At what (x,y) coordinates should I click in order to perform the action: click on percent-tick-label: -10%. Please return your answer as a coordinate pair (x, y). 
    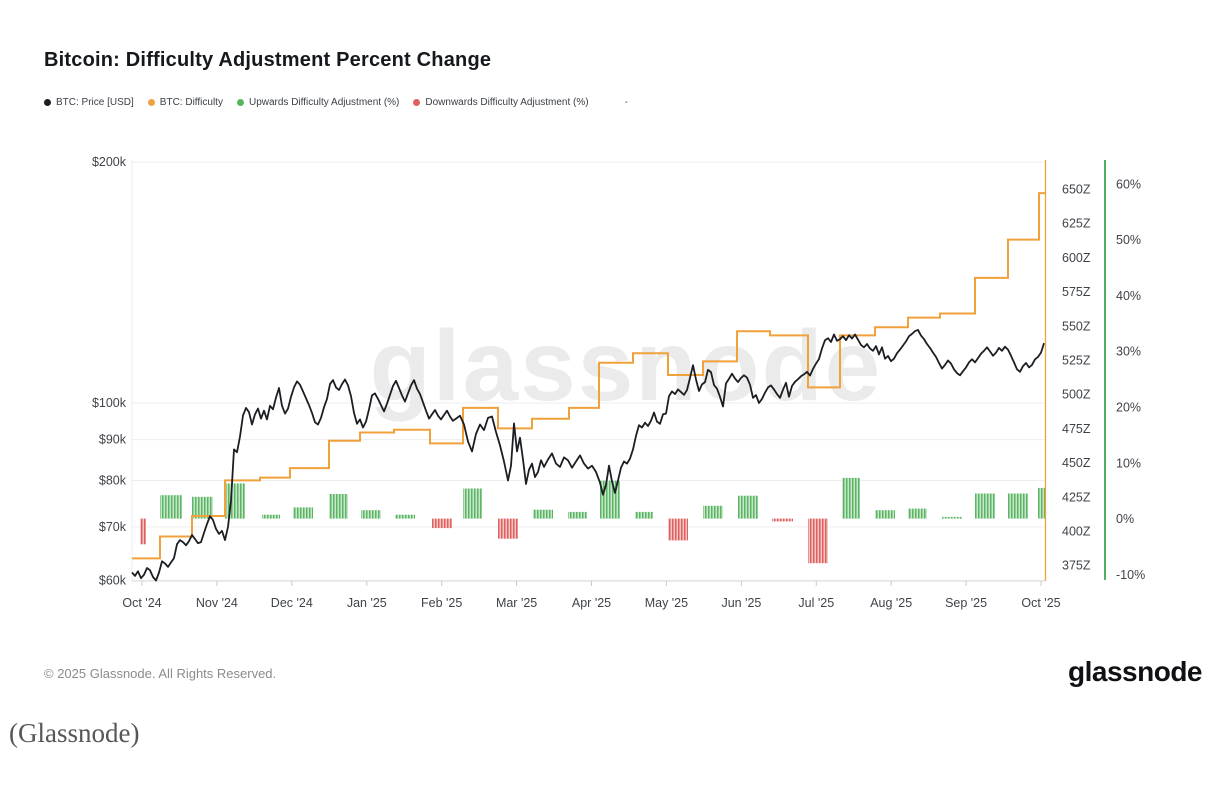
    Looking at the image, I should click on (1130, 575).